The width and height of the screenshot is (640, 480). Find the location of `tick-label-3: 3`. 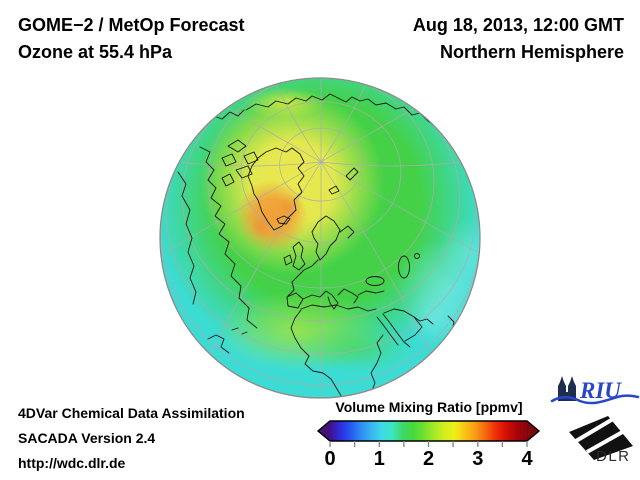

tick-label-3: 3 is located at coordinates (477, 459).